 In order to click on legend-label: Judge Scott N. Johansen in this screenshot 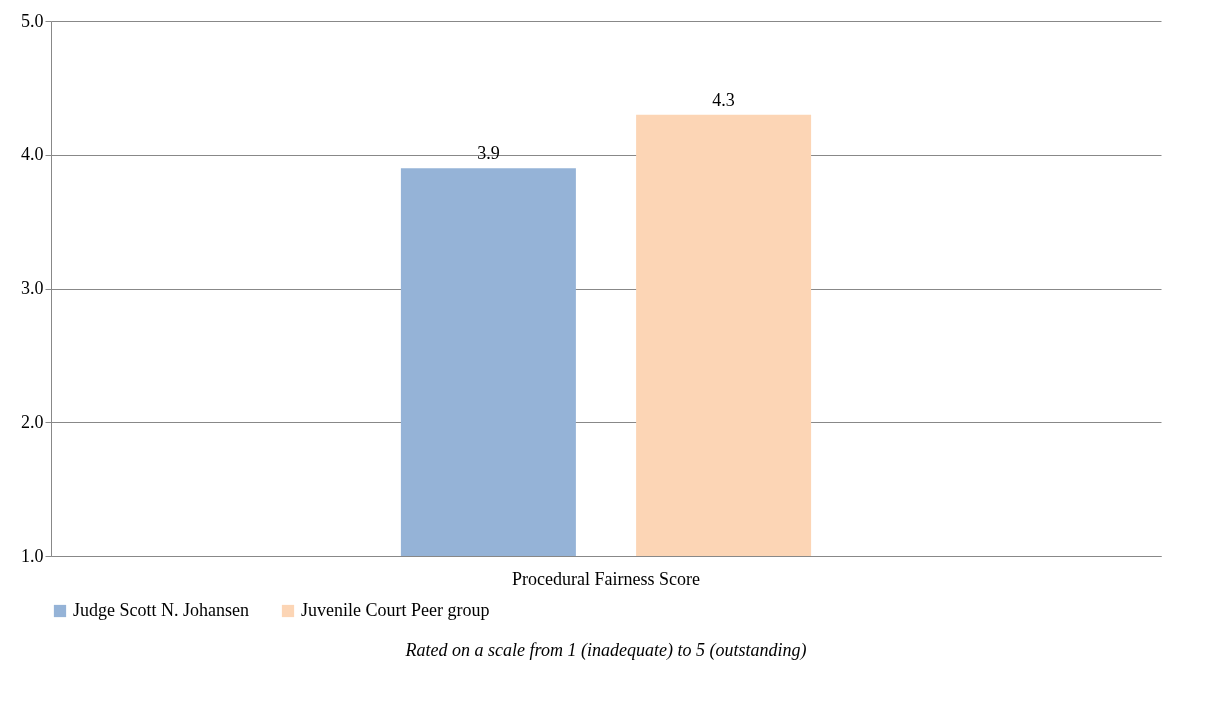, I will do `click(161, 610)`.